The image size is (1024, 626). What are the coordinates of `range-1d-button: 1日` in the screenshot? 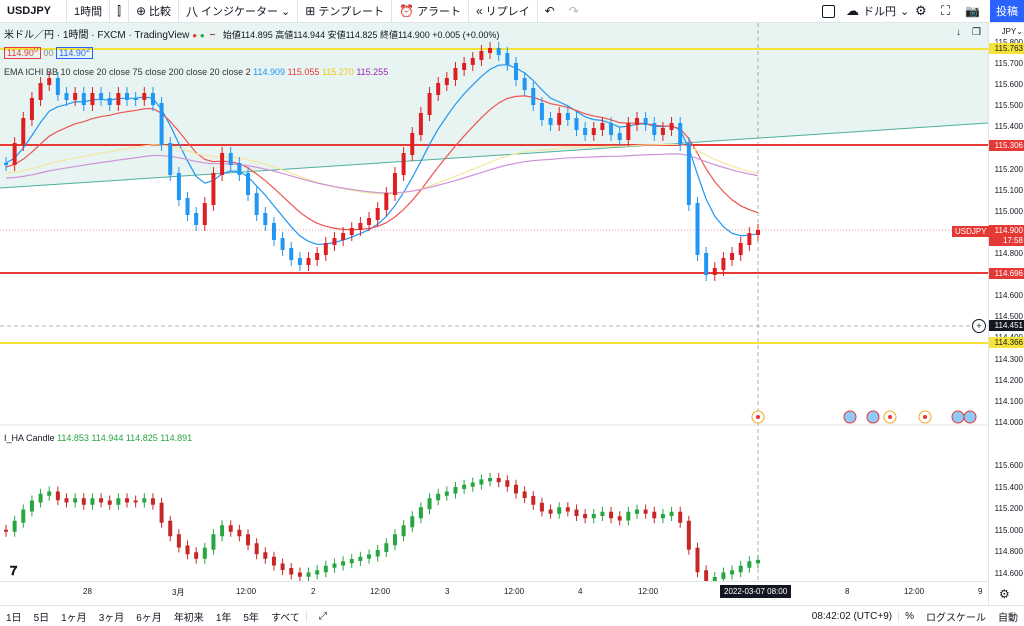 It's located at (14, 618).